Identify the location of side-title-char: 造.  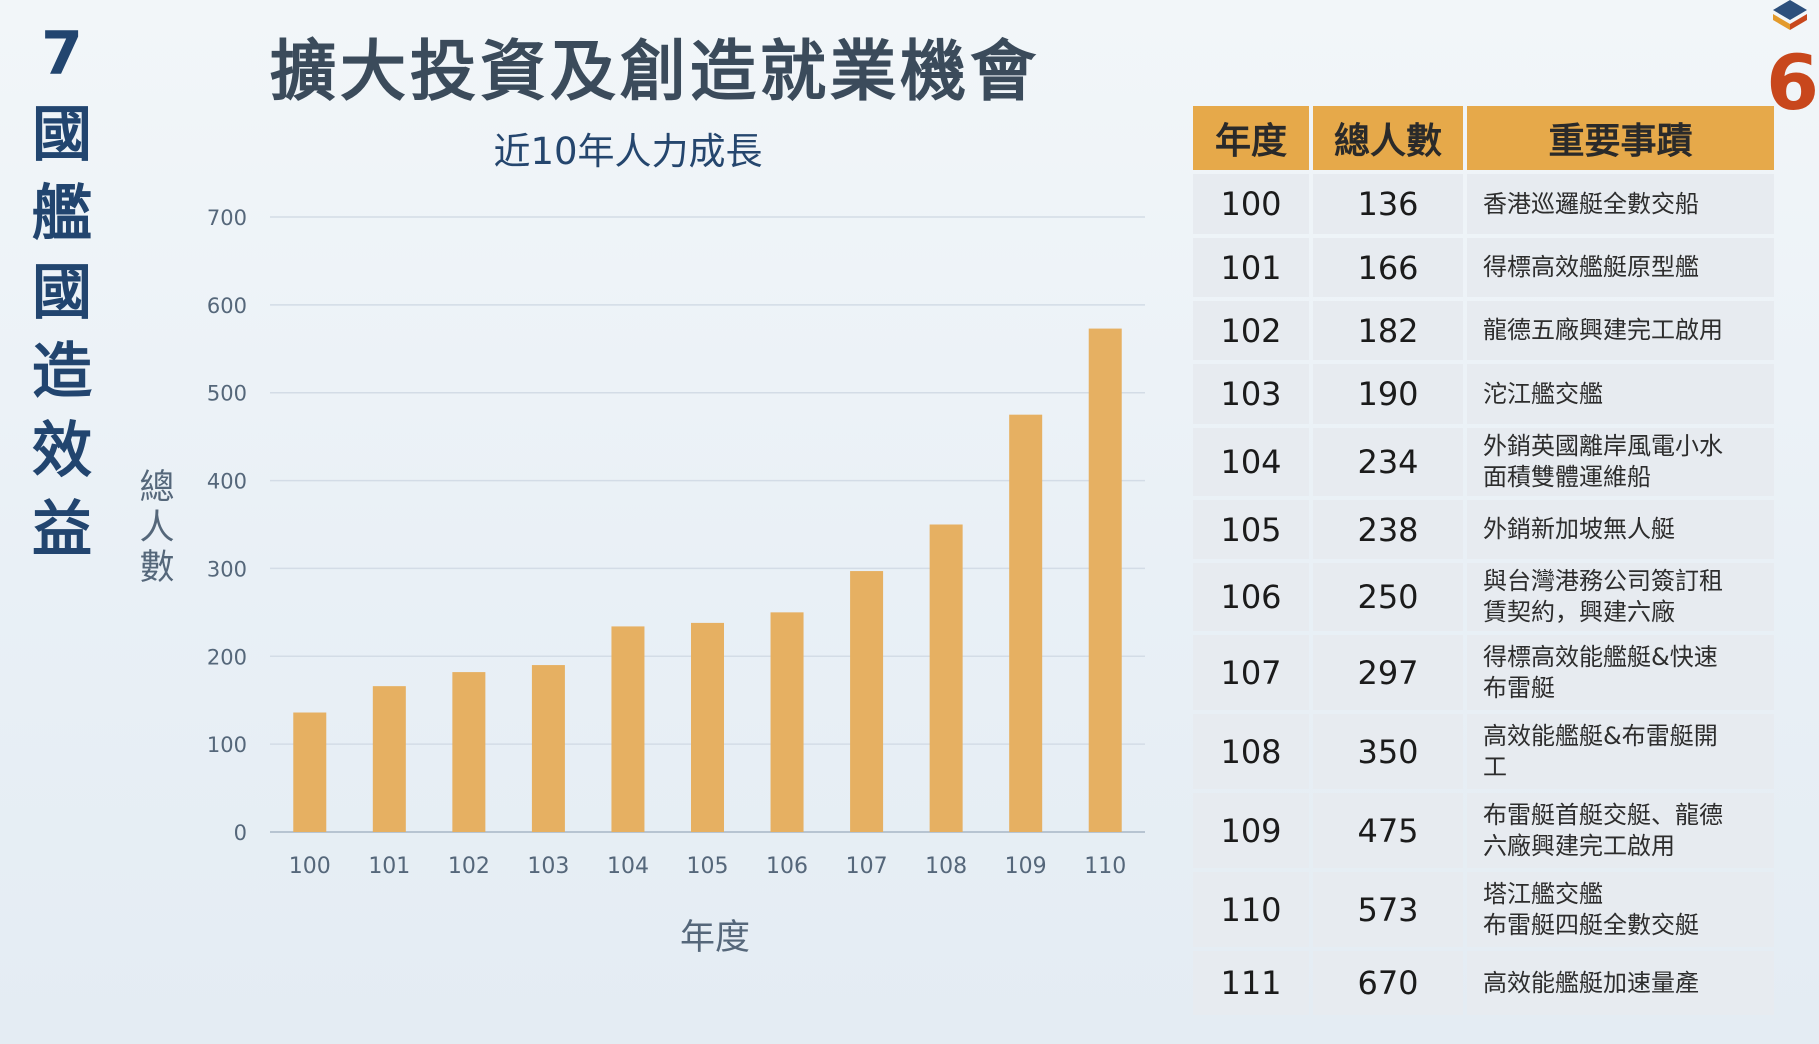
(62, 372).